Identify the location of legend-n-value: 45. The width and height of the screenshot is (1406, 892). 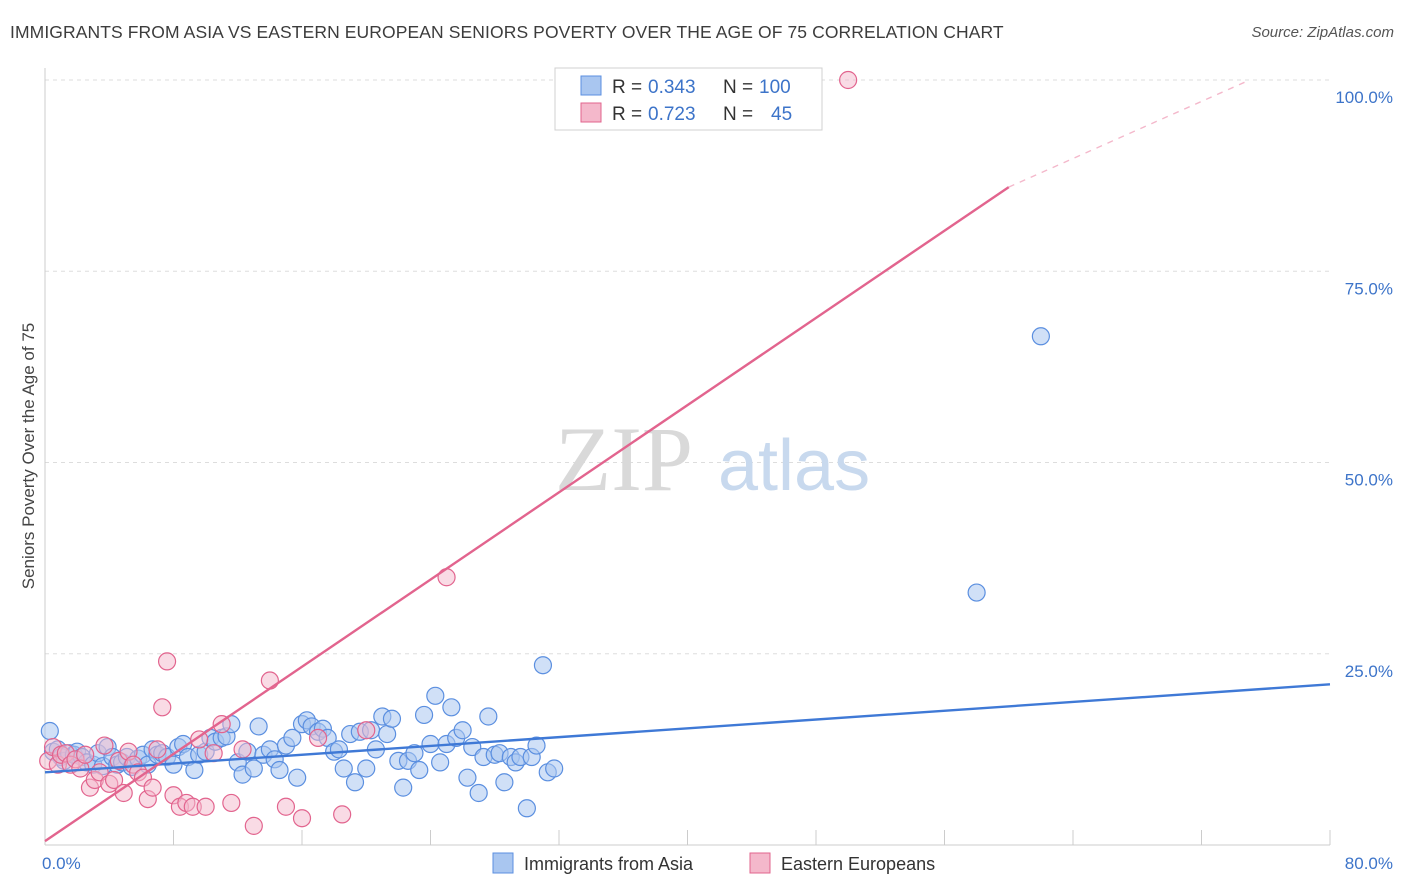
(781, 114).